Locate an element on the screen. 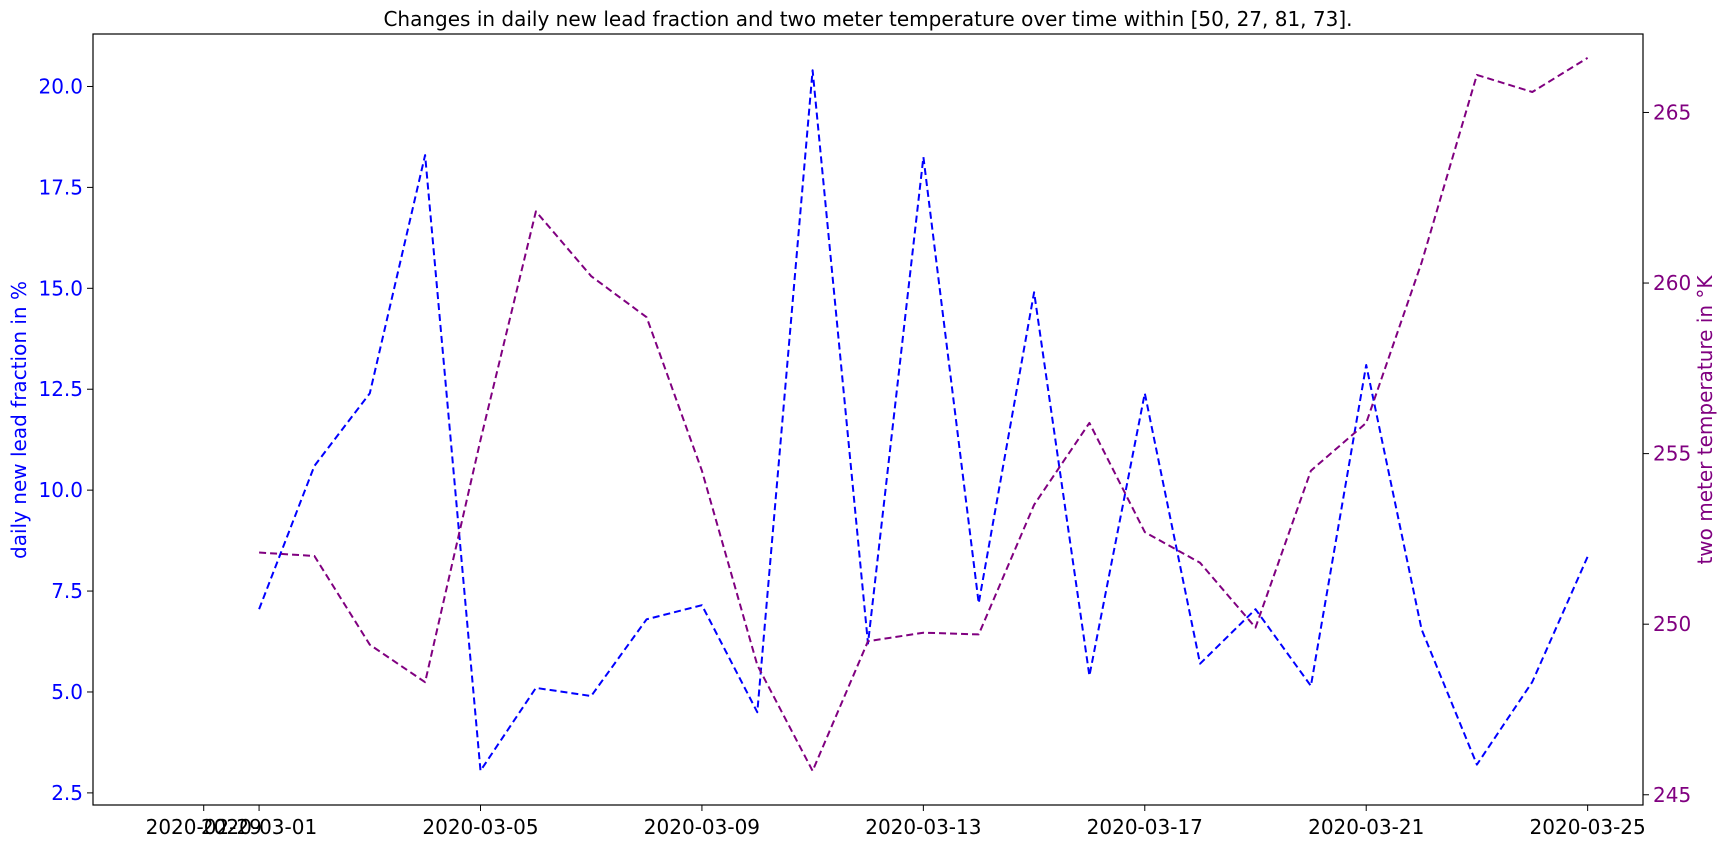  x-tick-label: 2020-03-05 is located at coordinates (480, 827).